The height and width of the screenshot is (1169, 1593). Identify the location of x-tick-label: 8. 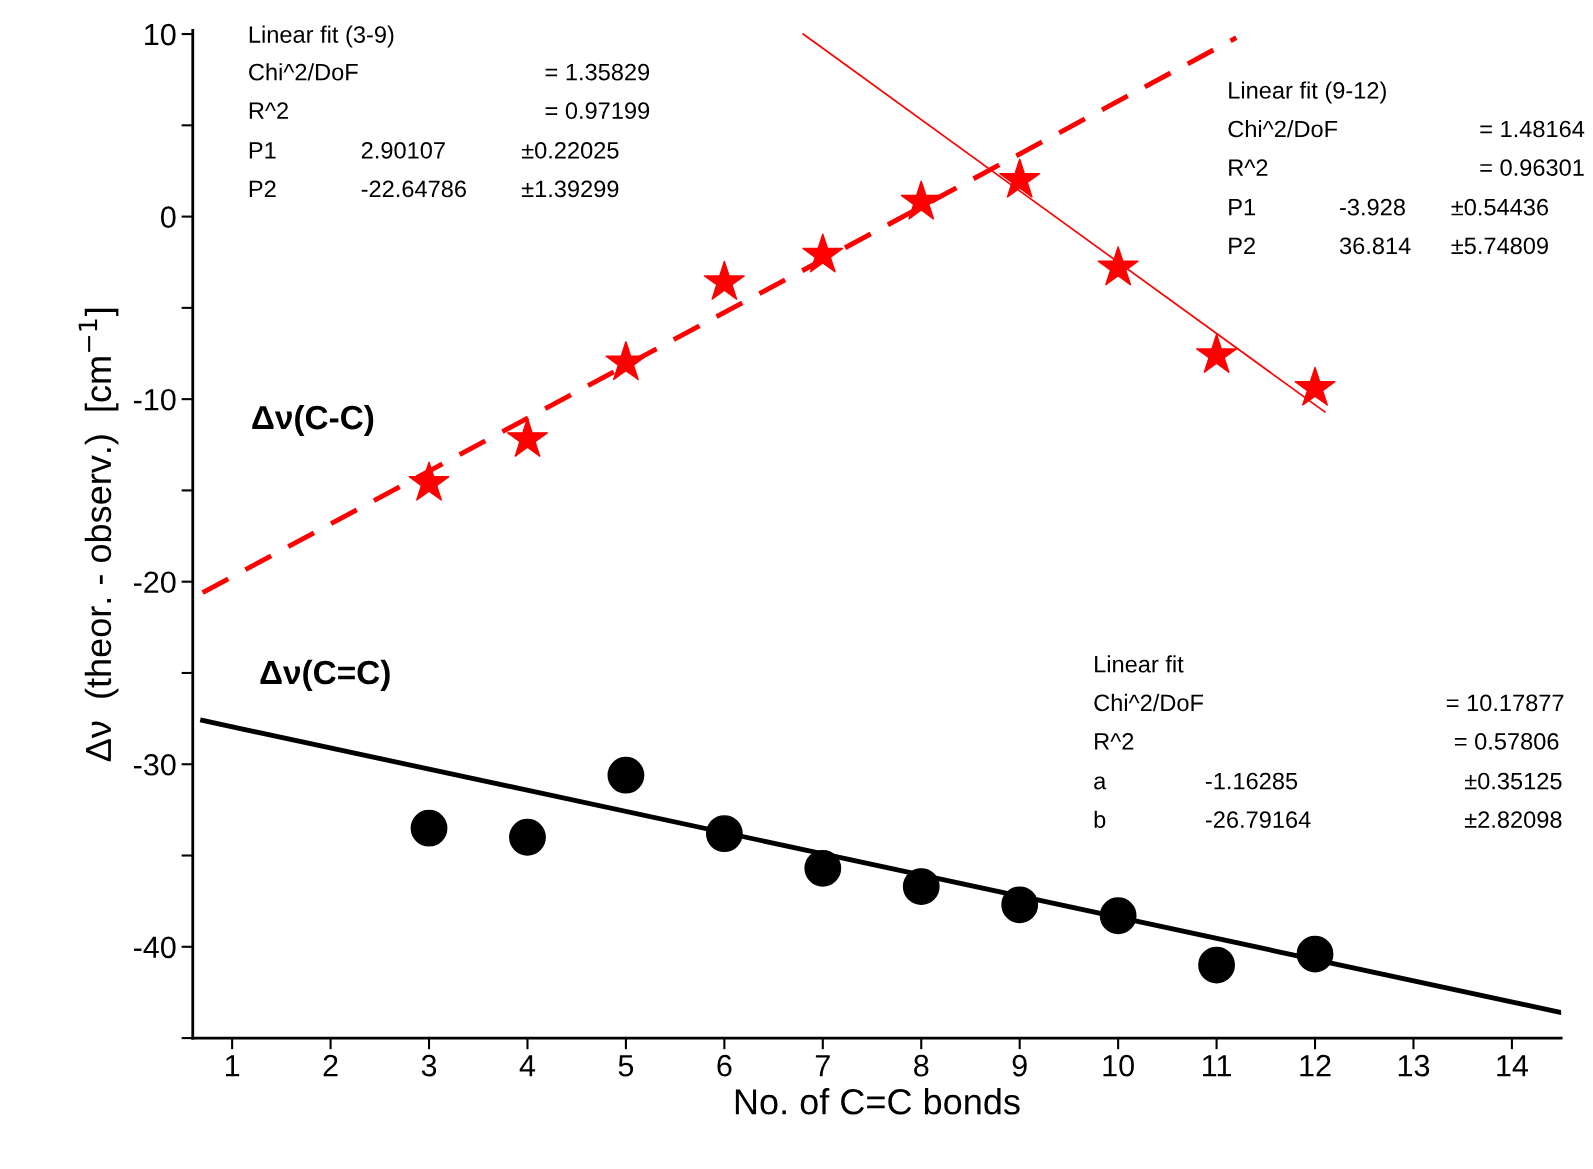
(921, 1065).